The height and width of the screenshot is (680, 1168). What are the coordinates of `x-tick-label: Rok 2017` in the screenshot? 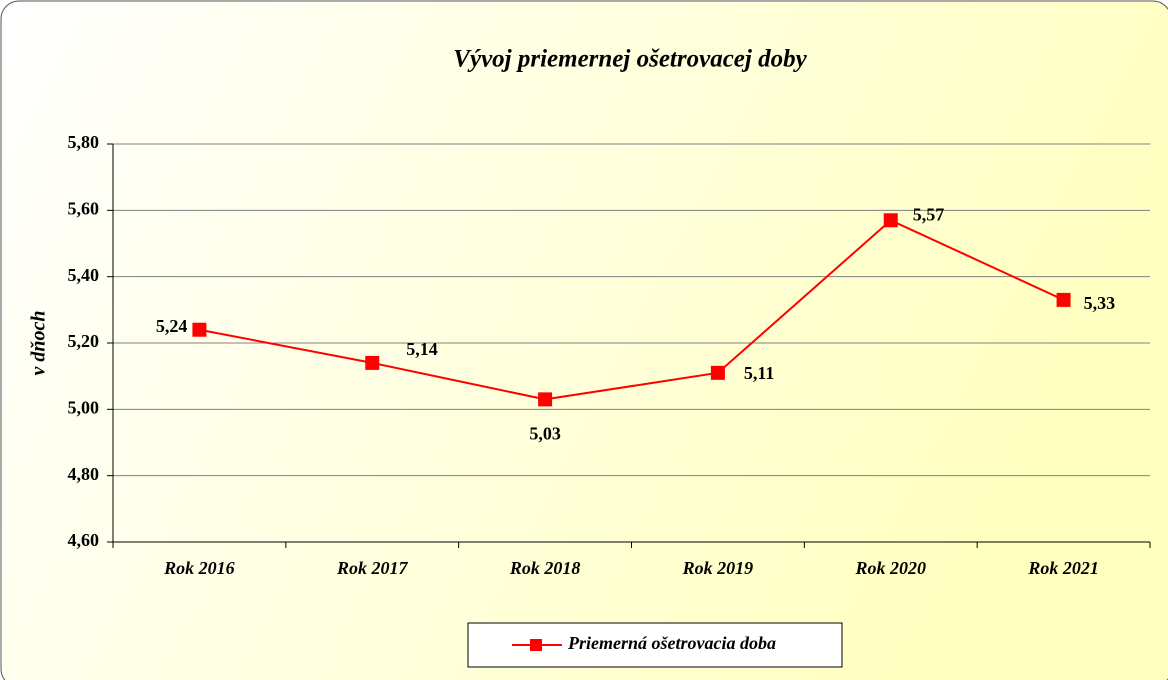 It's located at (372, 568).